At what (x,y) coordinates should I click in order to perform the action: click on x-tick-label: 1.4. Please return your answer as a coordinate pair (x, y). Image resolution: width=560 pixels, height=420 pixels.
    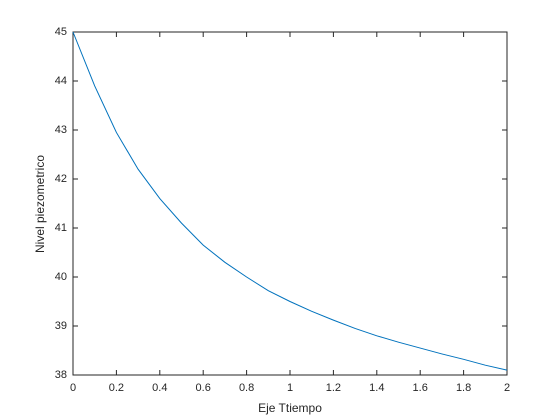
    Looking at the image, I should click on (376, 388).